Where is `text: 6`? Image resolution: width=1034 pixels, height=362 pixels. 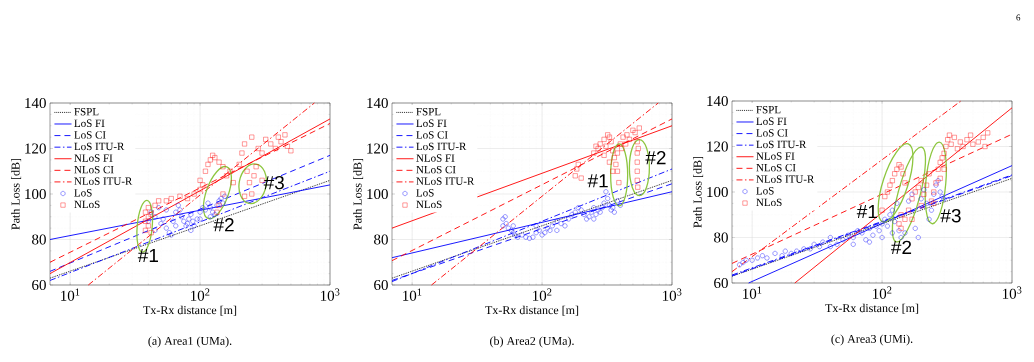
text: 6 is located at coordinates (1018, 17).